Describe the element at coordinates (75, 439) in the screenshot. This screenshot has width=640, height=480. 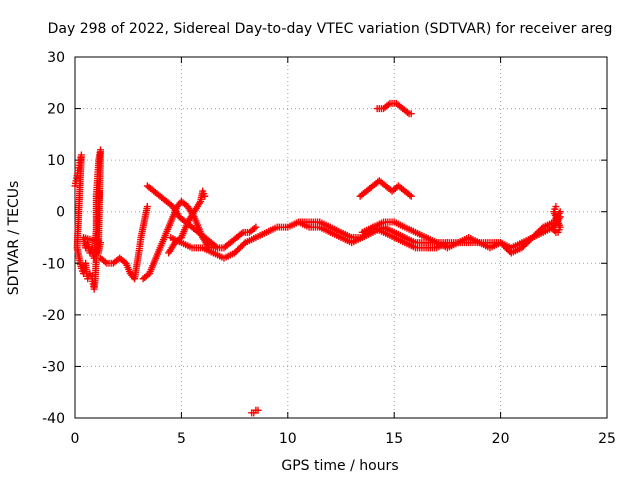
I see `x-tick-label: 0` at that location.